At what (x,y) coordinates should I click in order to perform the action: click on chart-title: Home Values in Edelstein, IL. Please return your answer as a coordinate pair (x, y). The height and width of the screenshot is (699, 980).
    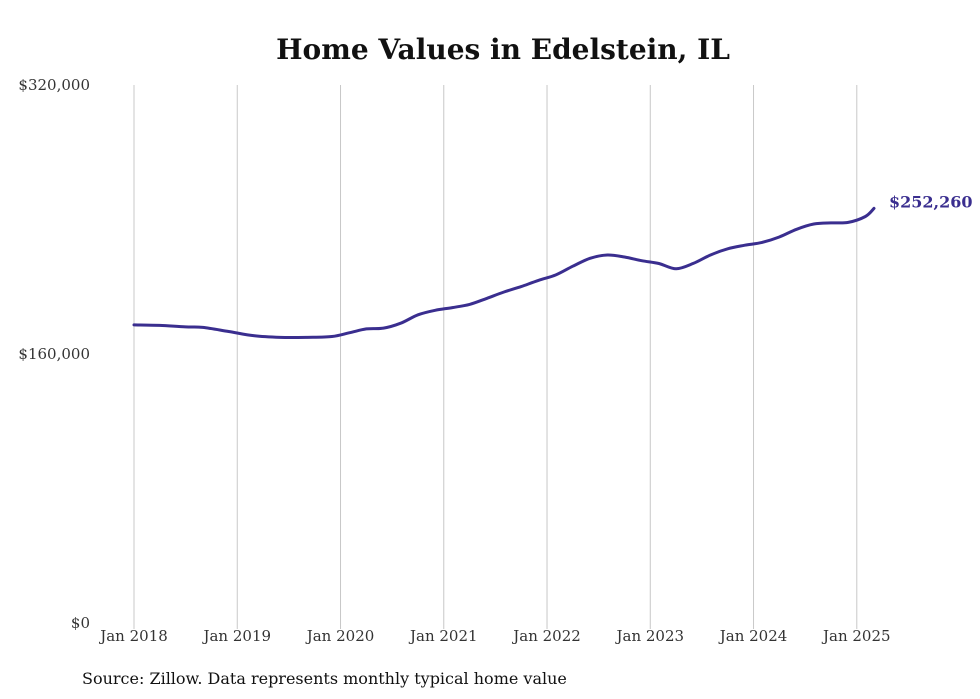
    Looking at the image, I should click on (503, 49).